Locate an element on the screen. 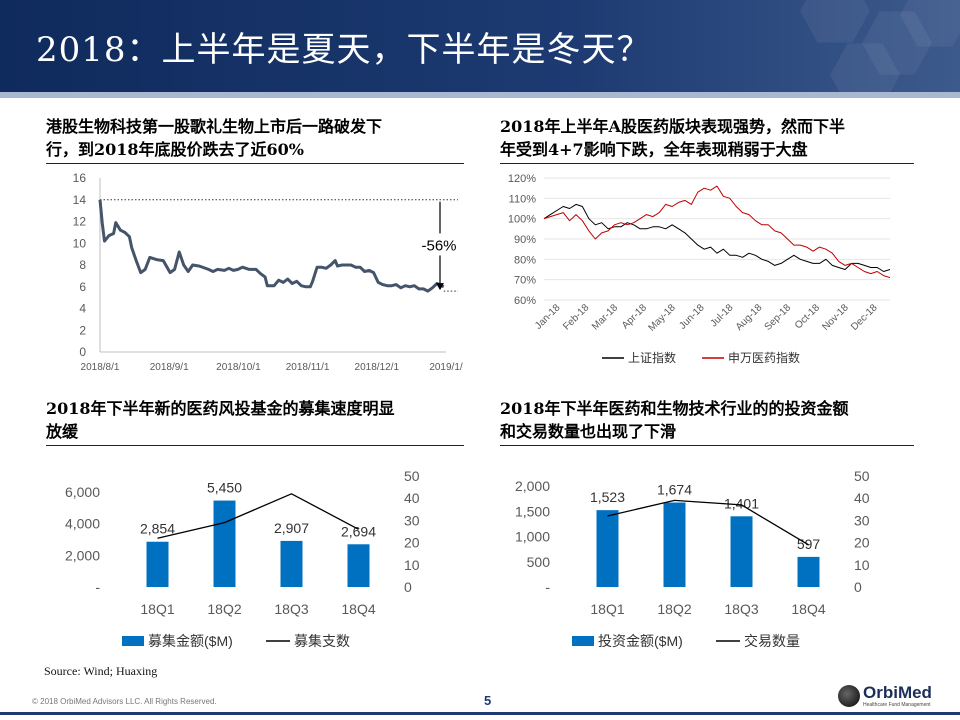 Image resolution: width=960 pixels, height=720 pixels. footer-line is located at coordinates (480, 713).